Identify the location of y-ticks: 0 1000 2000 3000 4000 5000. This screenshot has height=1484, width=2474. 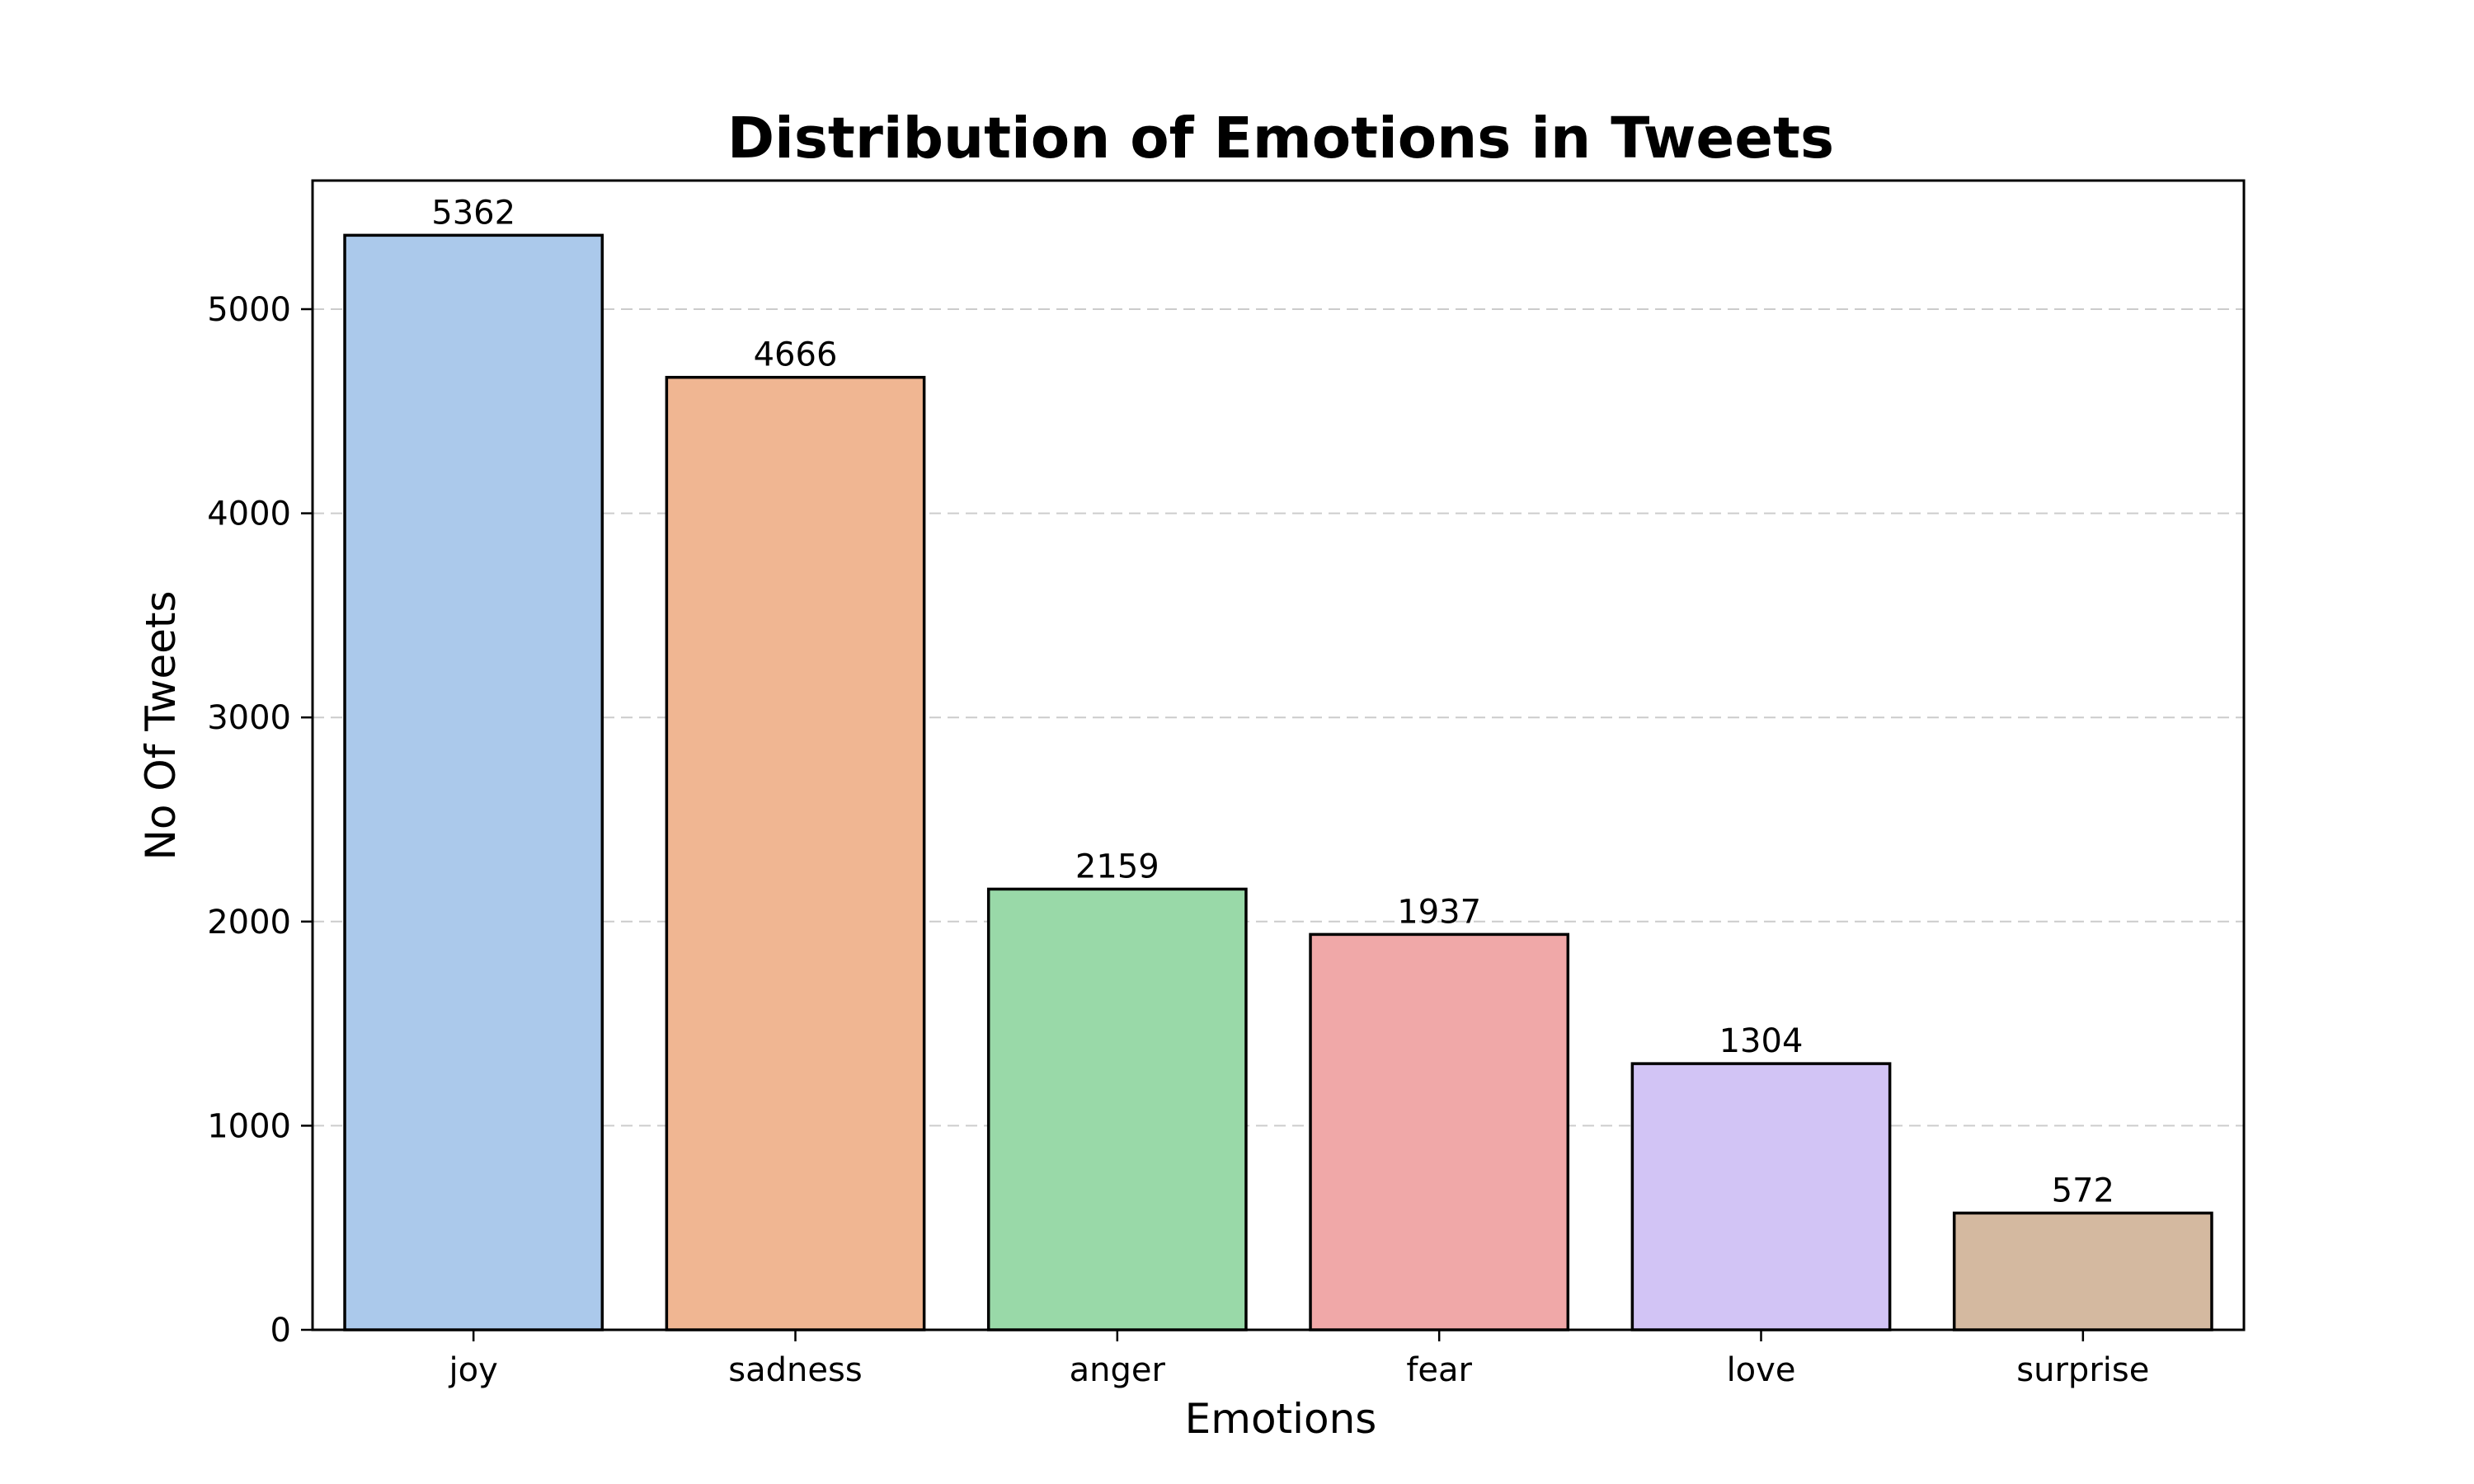
(260, 820).